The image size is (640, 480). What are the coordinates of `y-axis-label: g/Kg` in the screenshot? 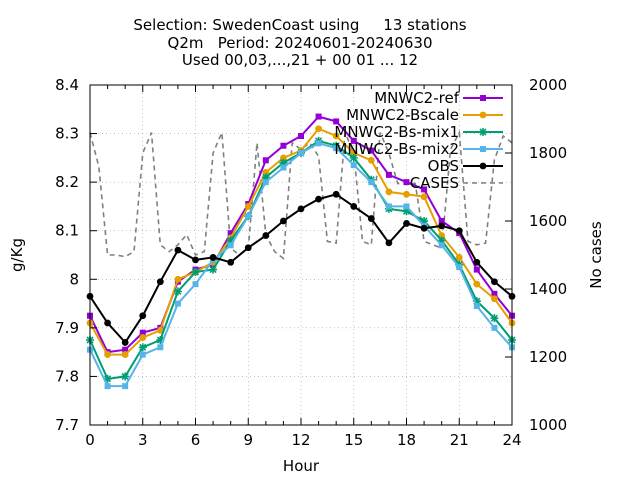 It's located at (17, 255).